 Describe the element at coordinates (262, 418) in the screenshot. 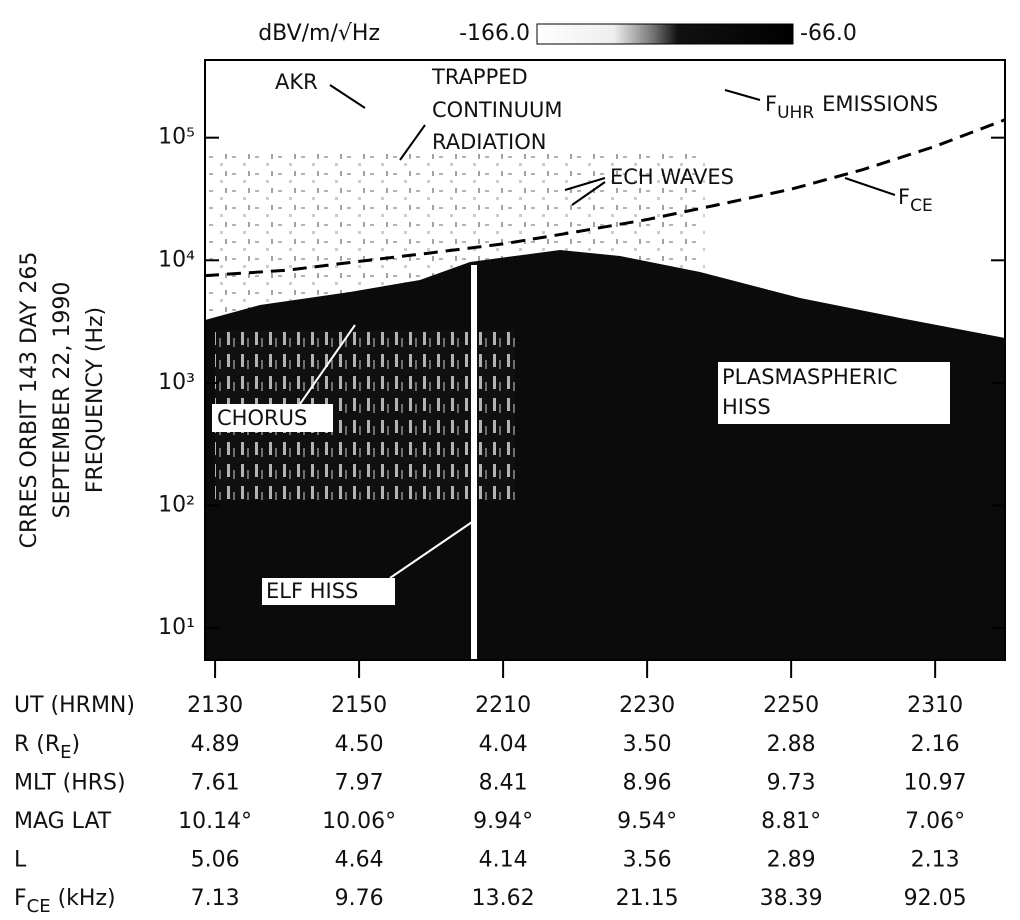

I see `annotation: CHORUS` at that location.